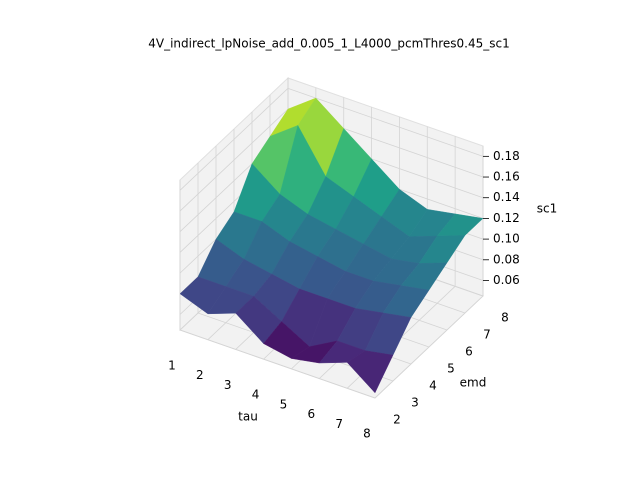 This screenshot has height=480, width=640. I want to click on y-tick-label: 7, so click(487, 335).